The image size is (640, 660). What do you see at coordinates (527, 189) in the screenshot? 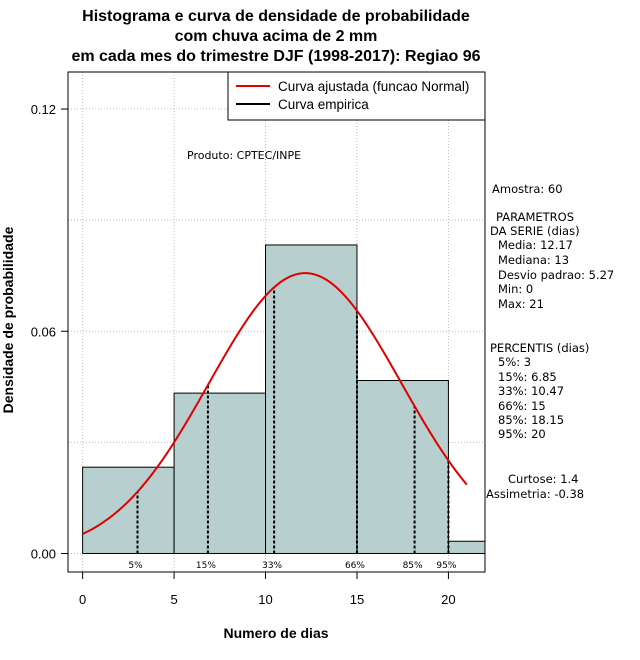
I see `stat-sample-size: Amostra: 60` at bounding box center [527, 189].